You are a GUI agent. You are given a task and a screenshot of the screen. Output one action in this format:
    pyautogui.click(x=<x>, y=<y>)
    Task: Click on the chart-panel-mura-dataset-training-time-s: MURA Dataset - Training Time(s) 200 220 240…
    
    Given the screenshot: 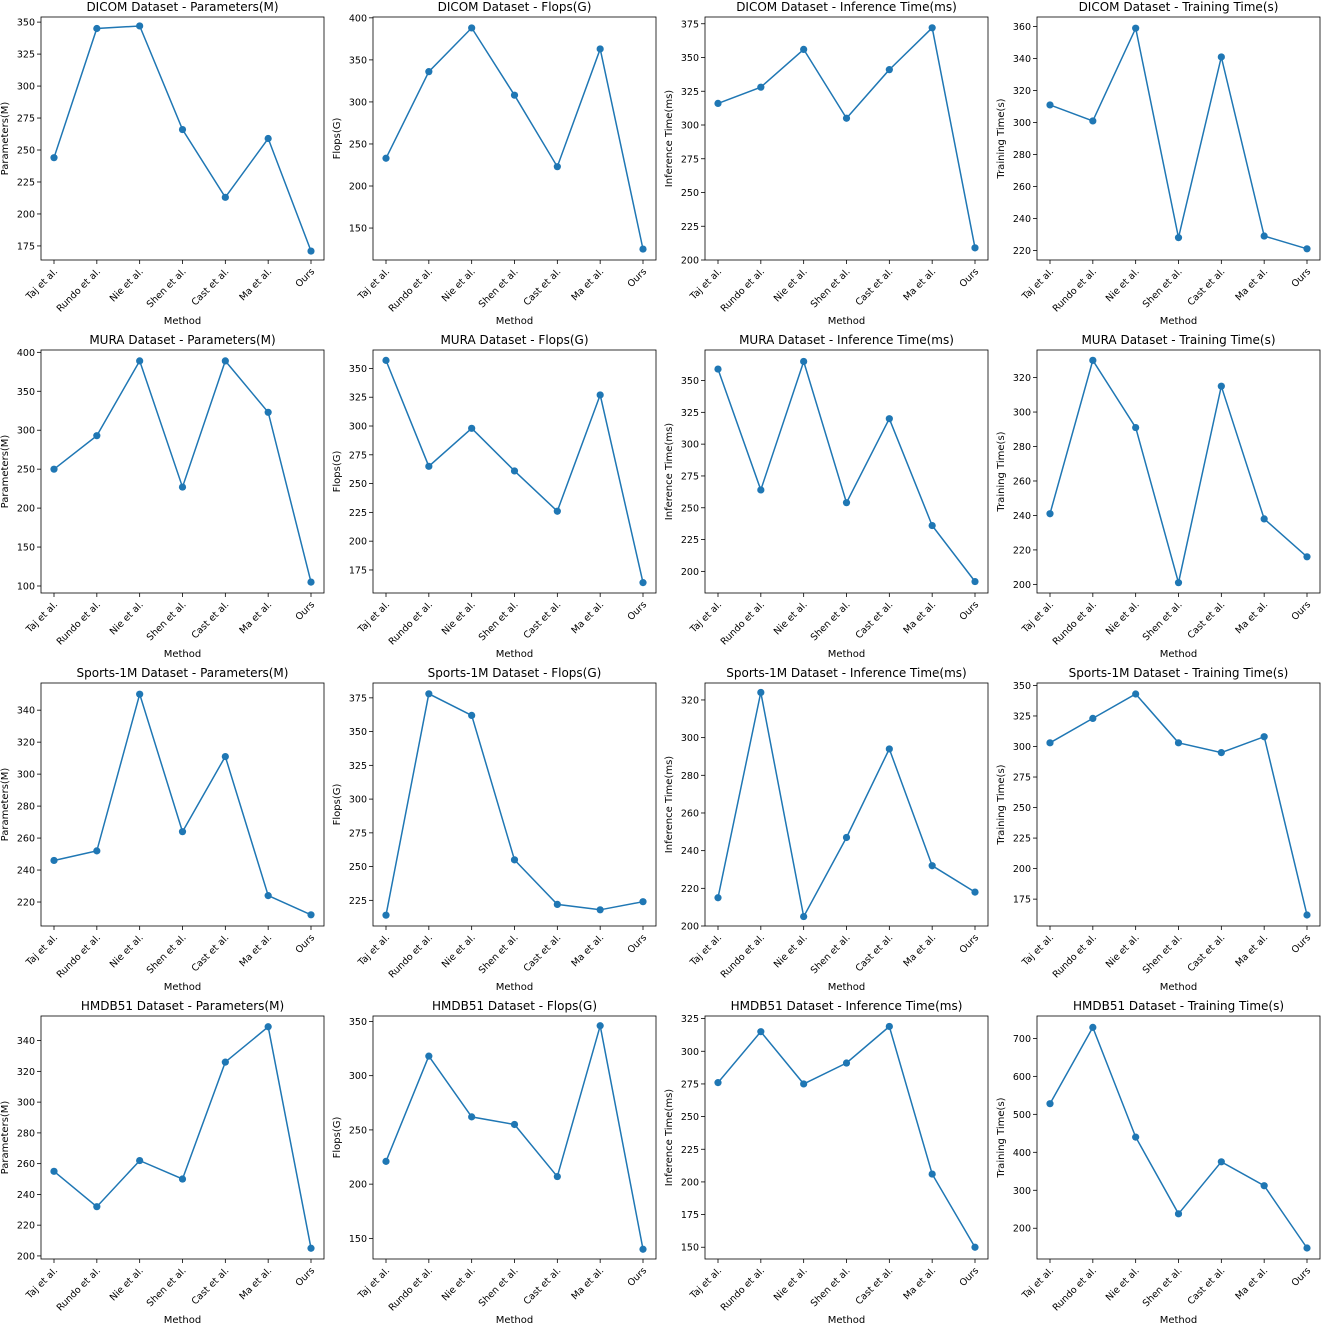 What is the action you would take?
    pyautogui.click(x=1158, y=496)
    